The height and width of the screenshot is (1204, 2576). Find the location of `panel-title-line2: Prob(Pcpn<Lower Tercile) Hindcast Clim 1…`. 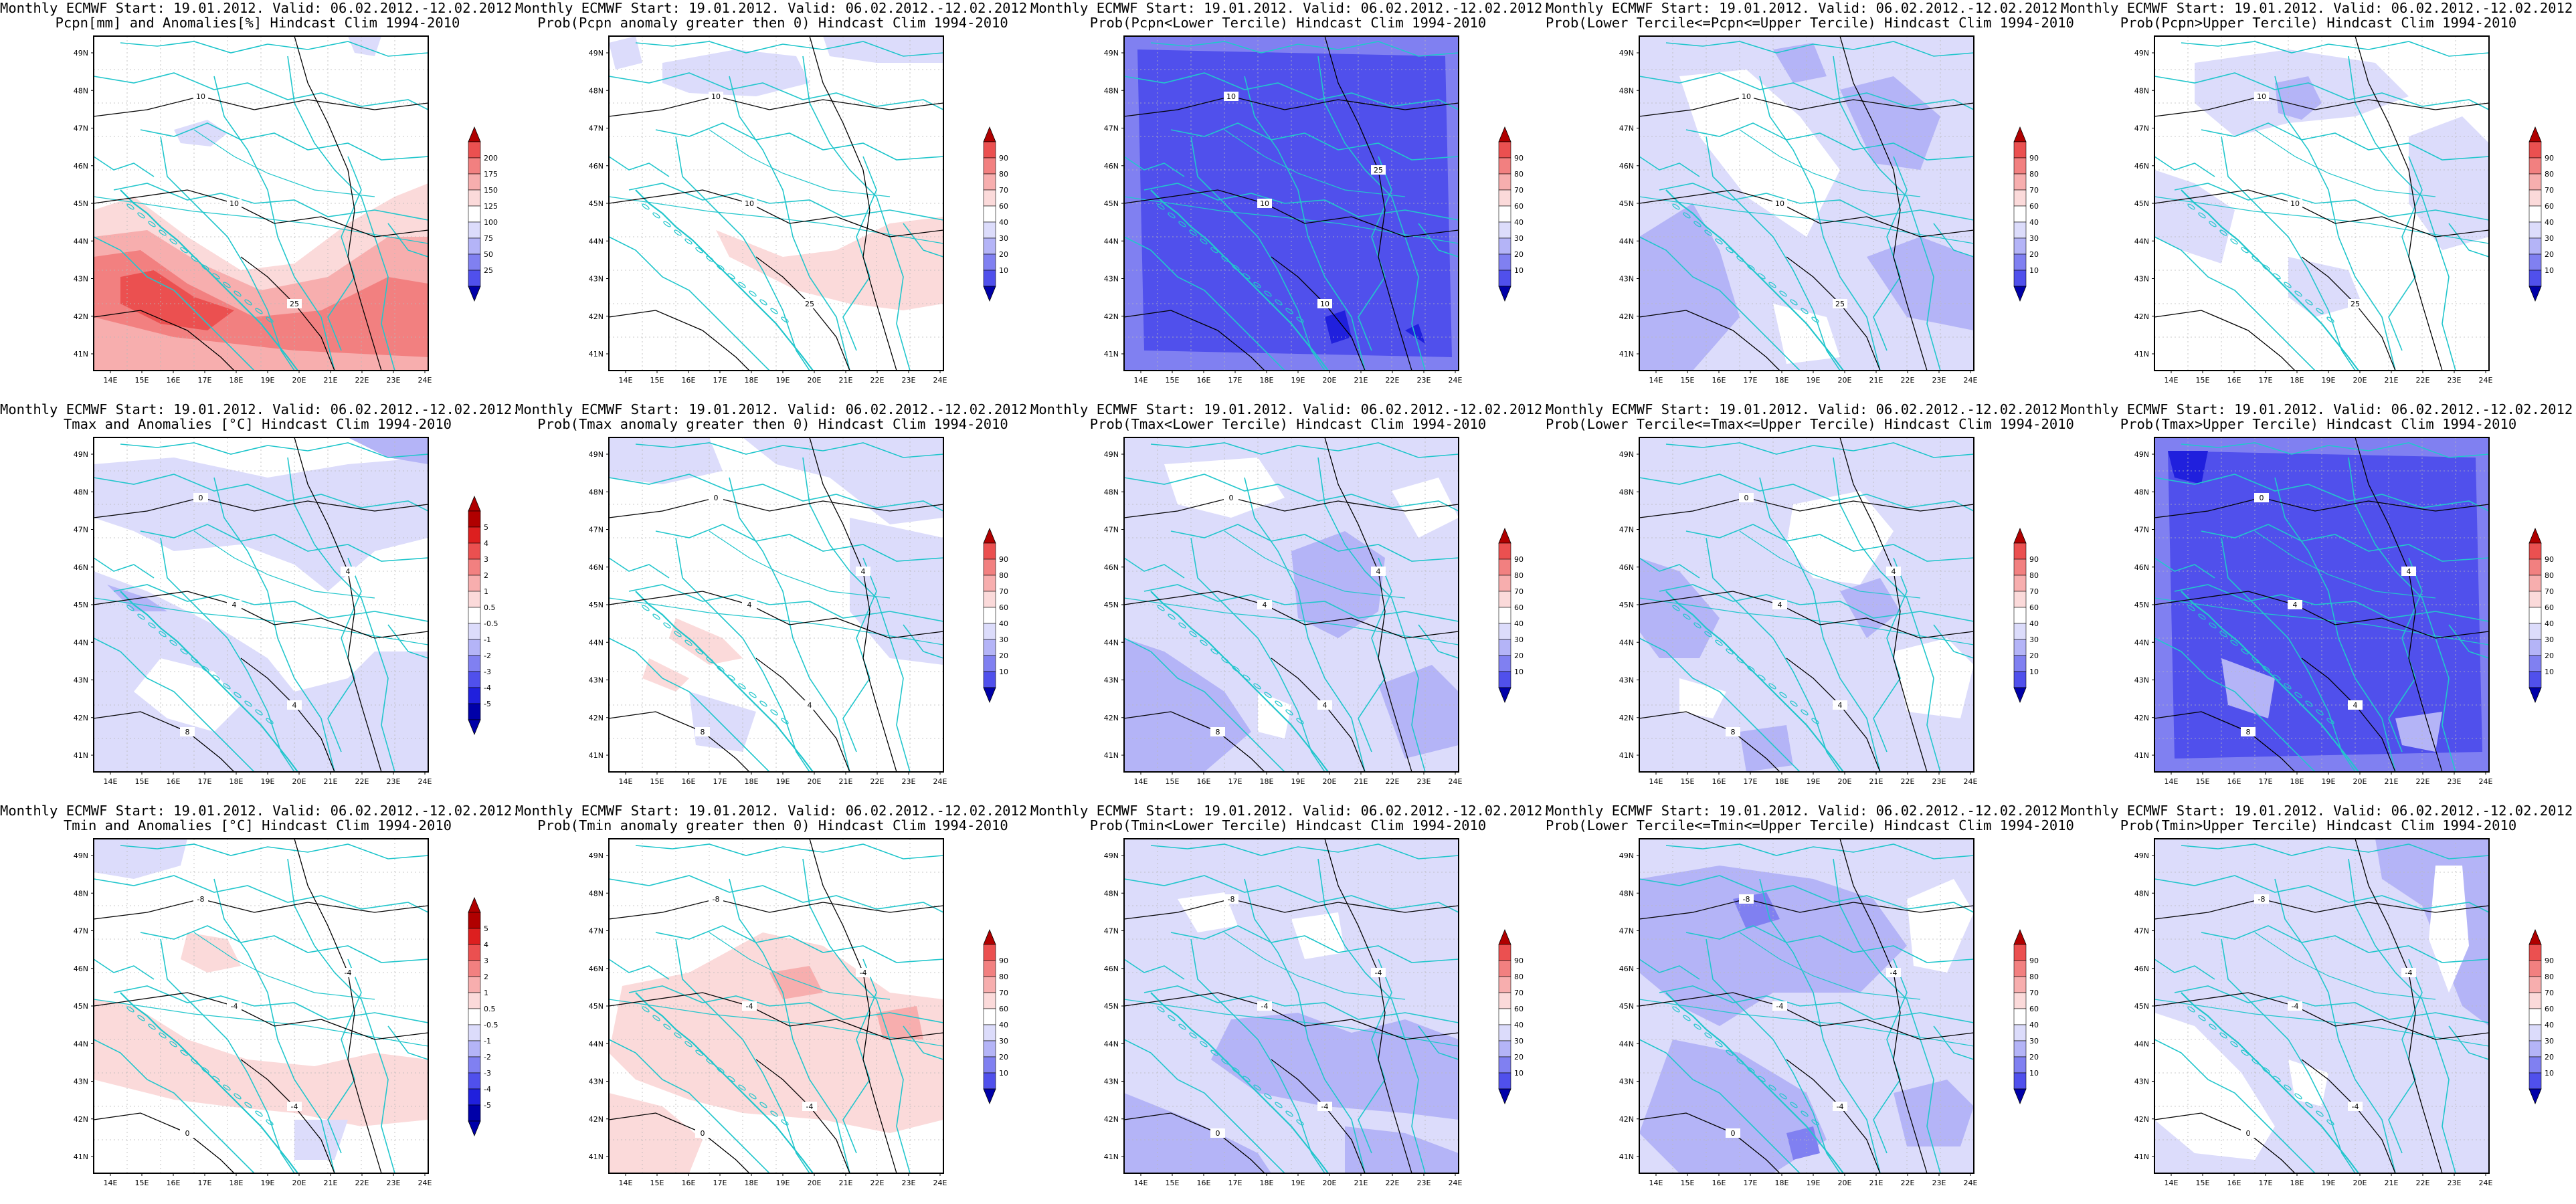

panel-title-line2: Prob(Pcpn<Lower Tercile) Hindcast Clim 1… is located at coordinates (1288, 23).